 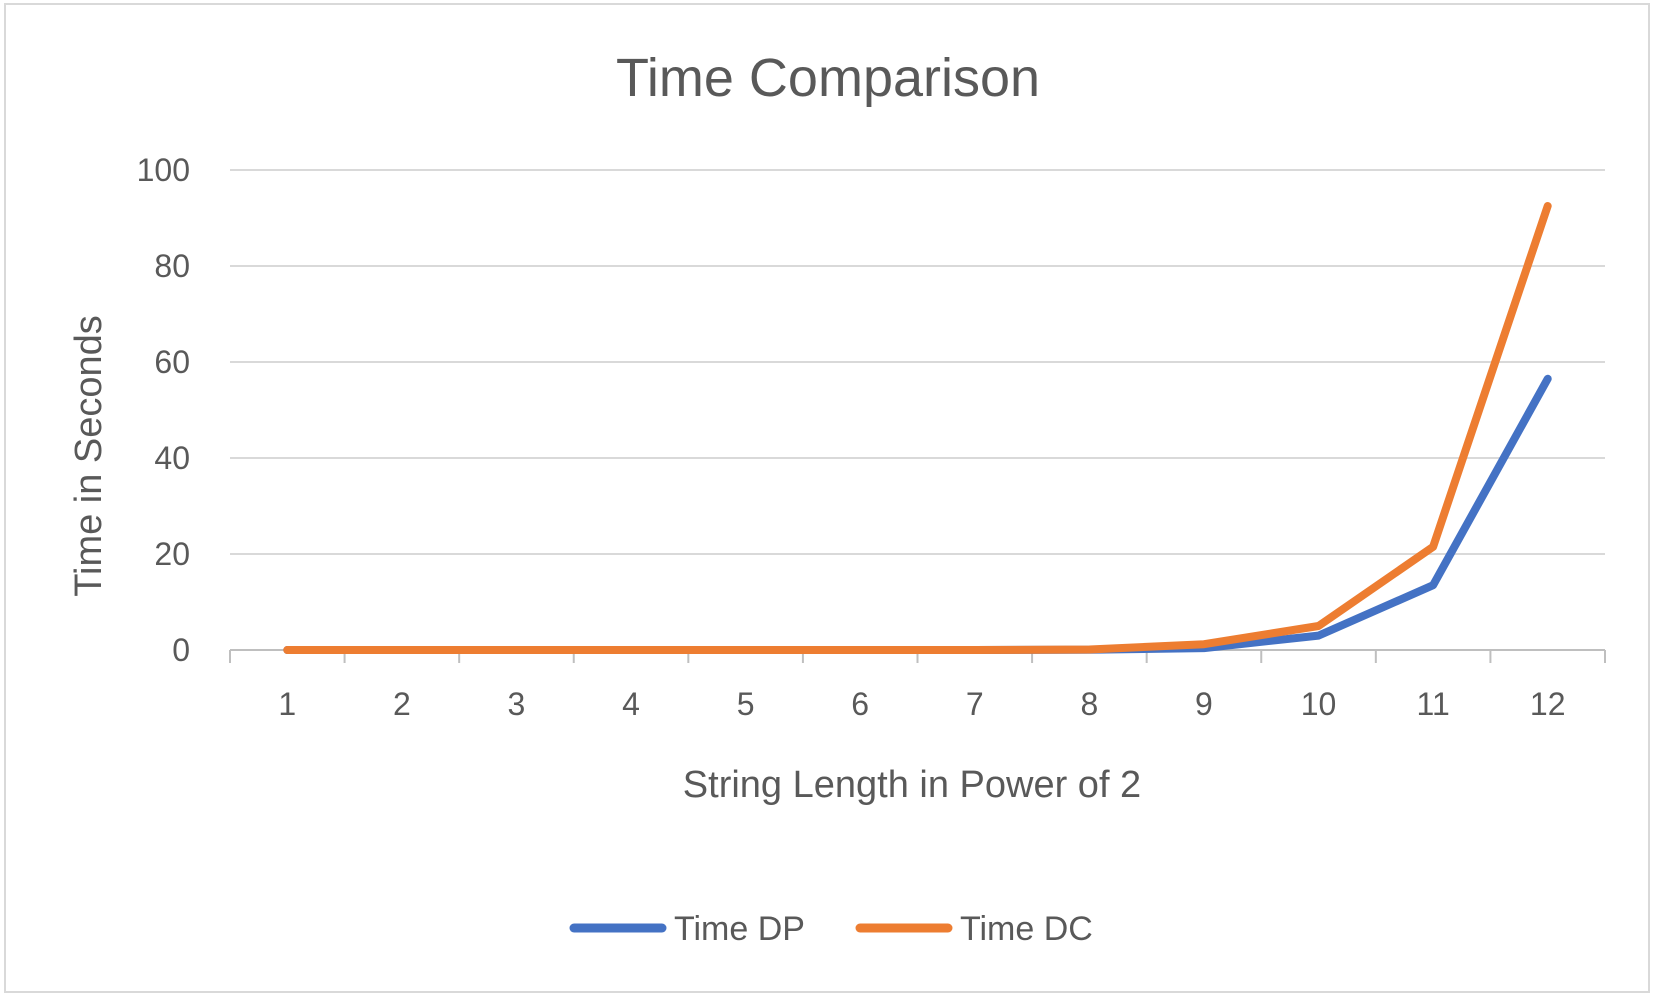 I want to click on y-tick-label: 40, so click(x=172, y=458).